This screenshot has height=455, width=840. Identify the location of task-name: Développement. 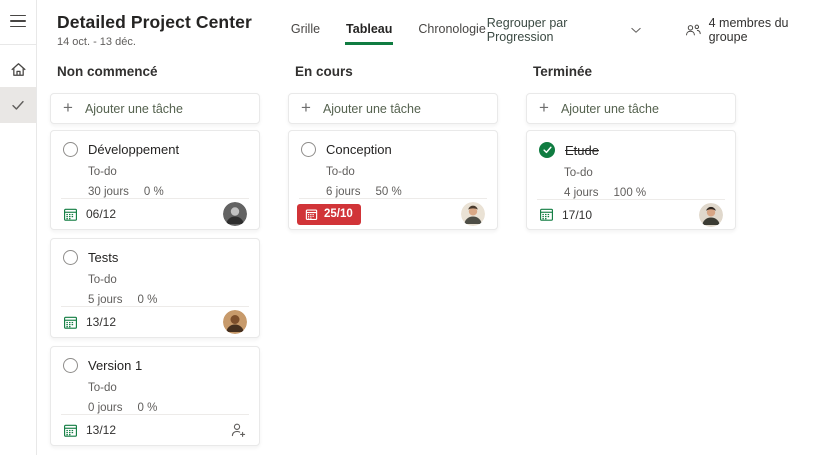
(134, 149).